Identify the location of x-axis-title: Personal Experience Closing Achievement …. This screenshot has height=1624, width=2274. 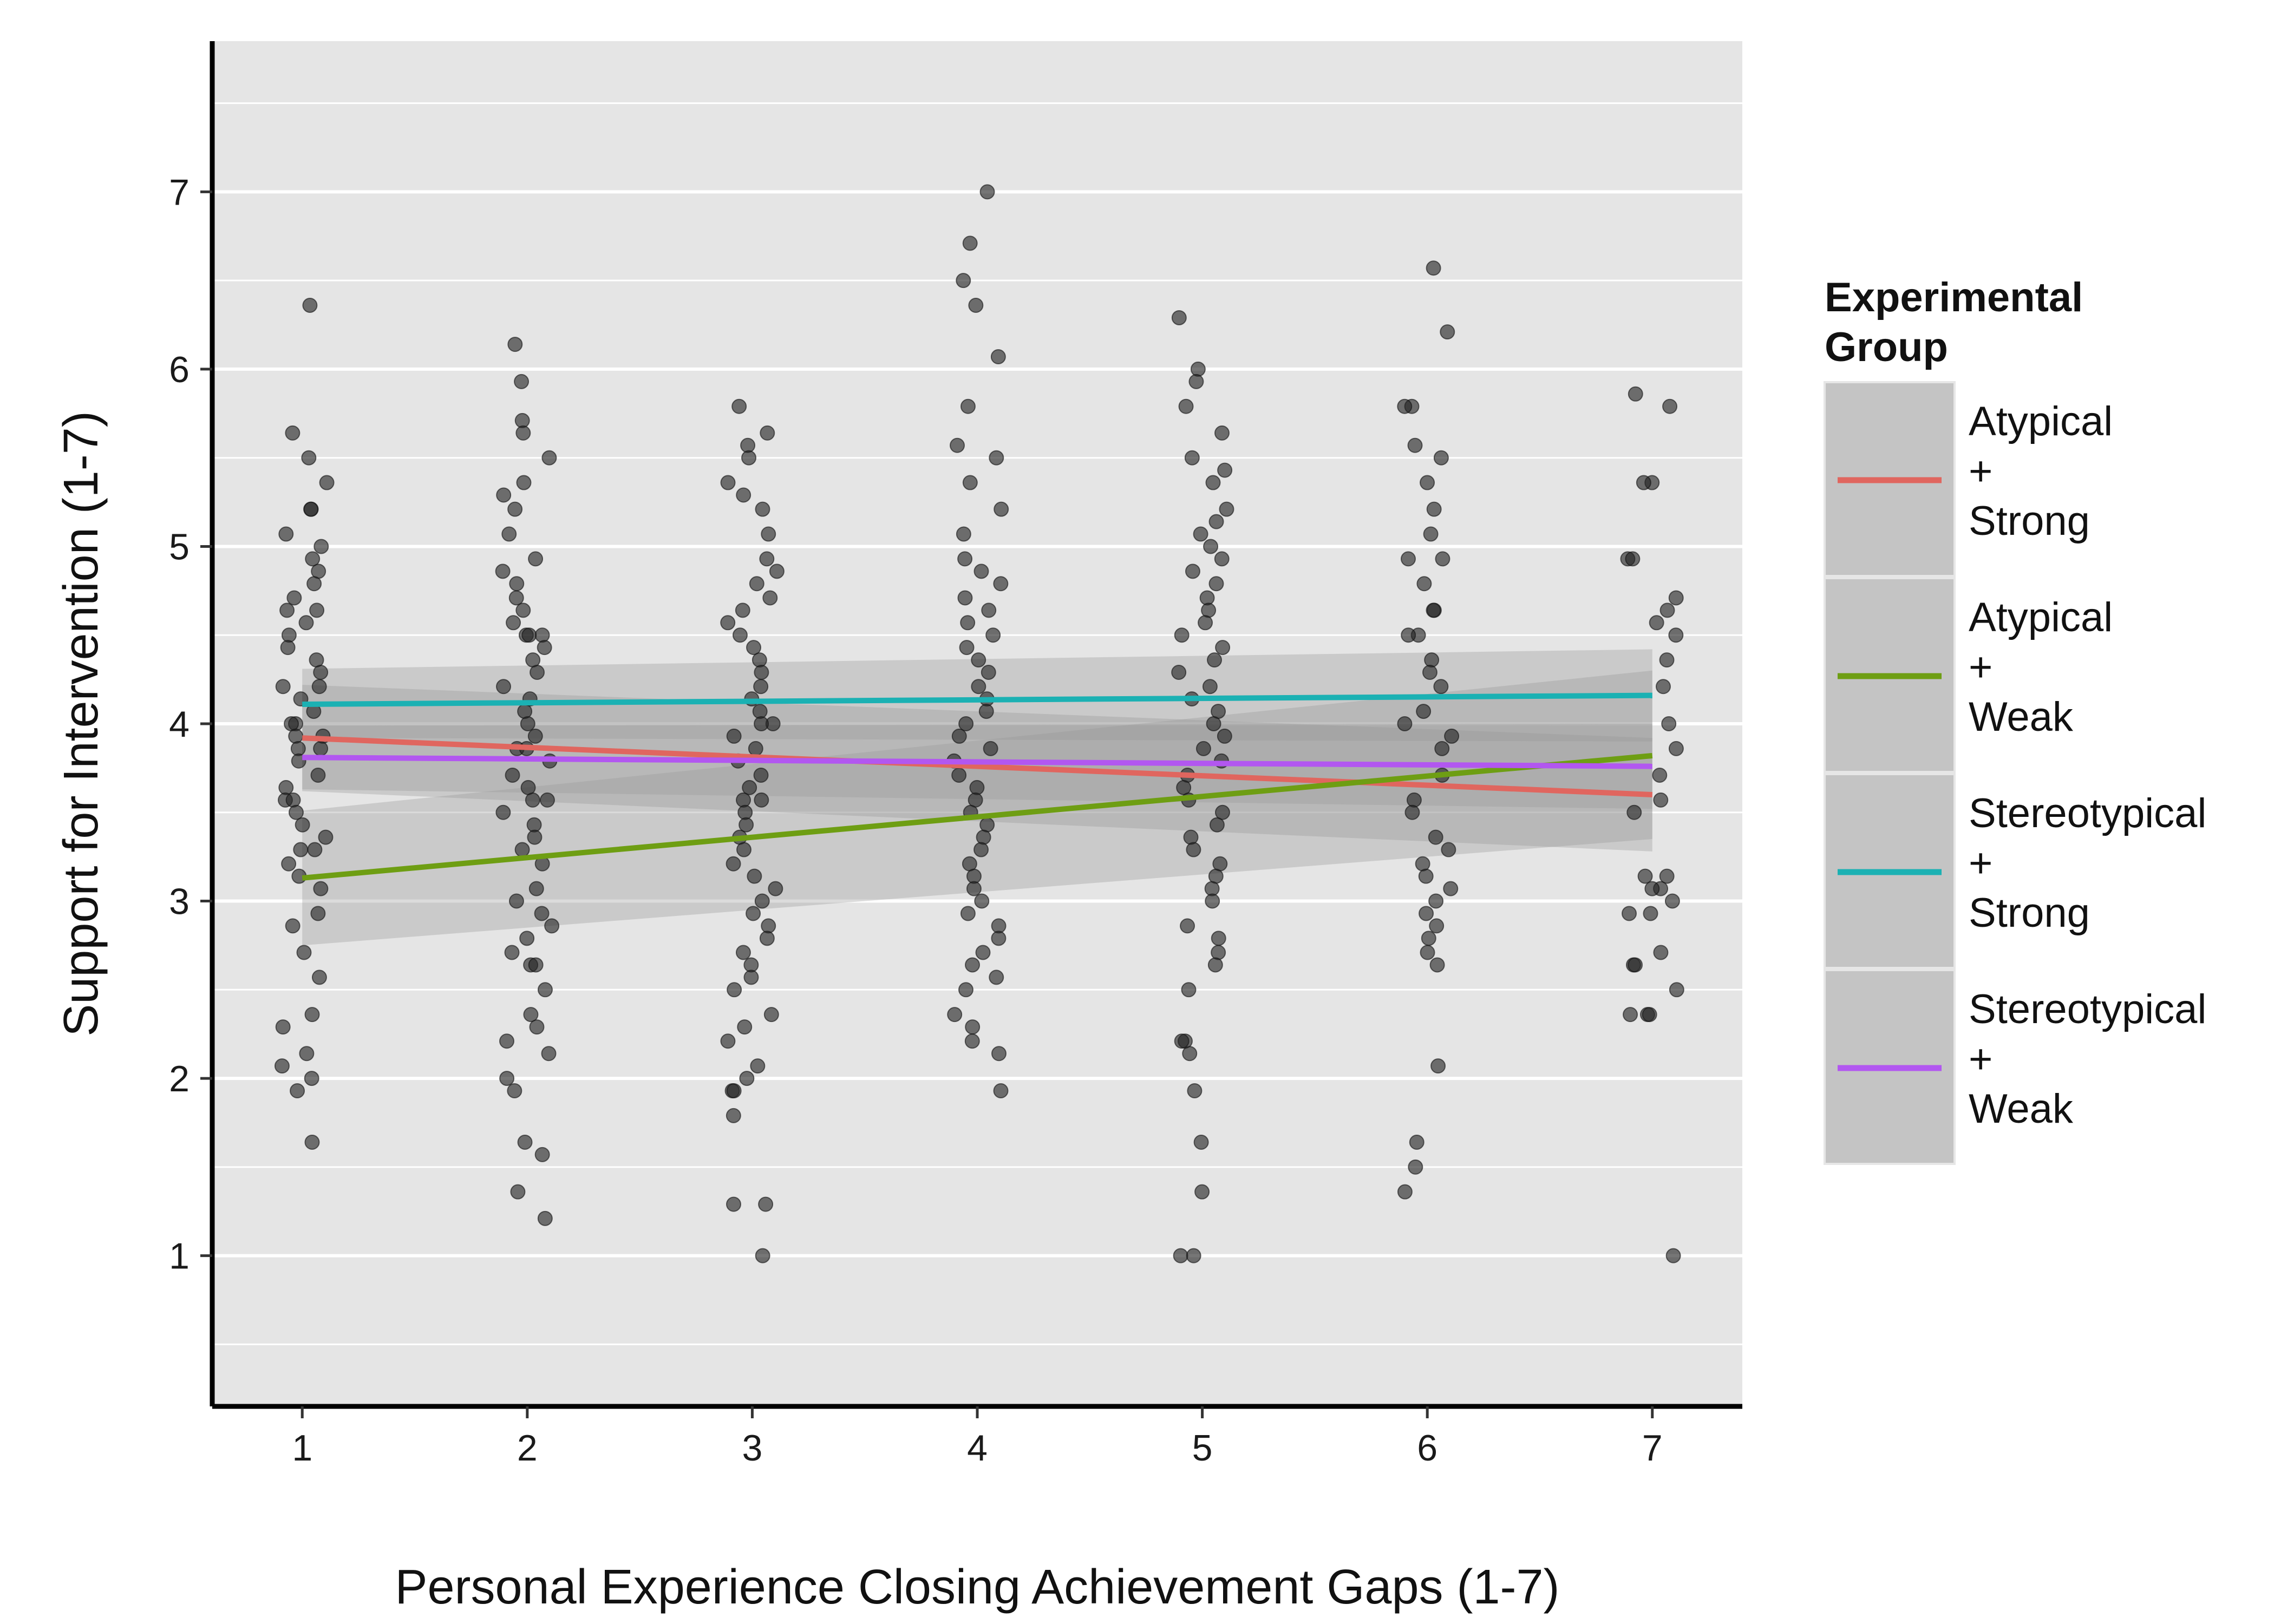
(977, 1587).